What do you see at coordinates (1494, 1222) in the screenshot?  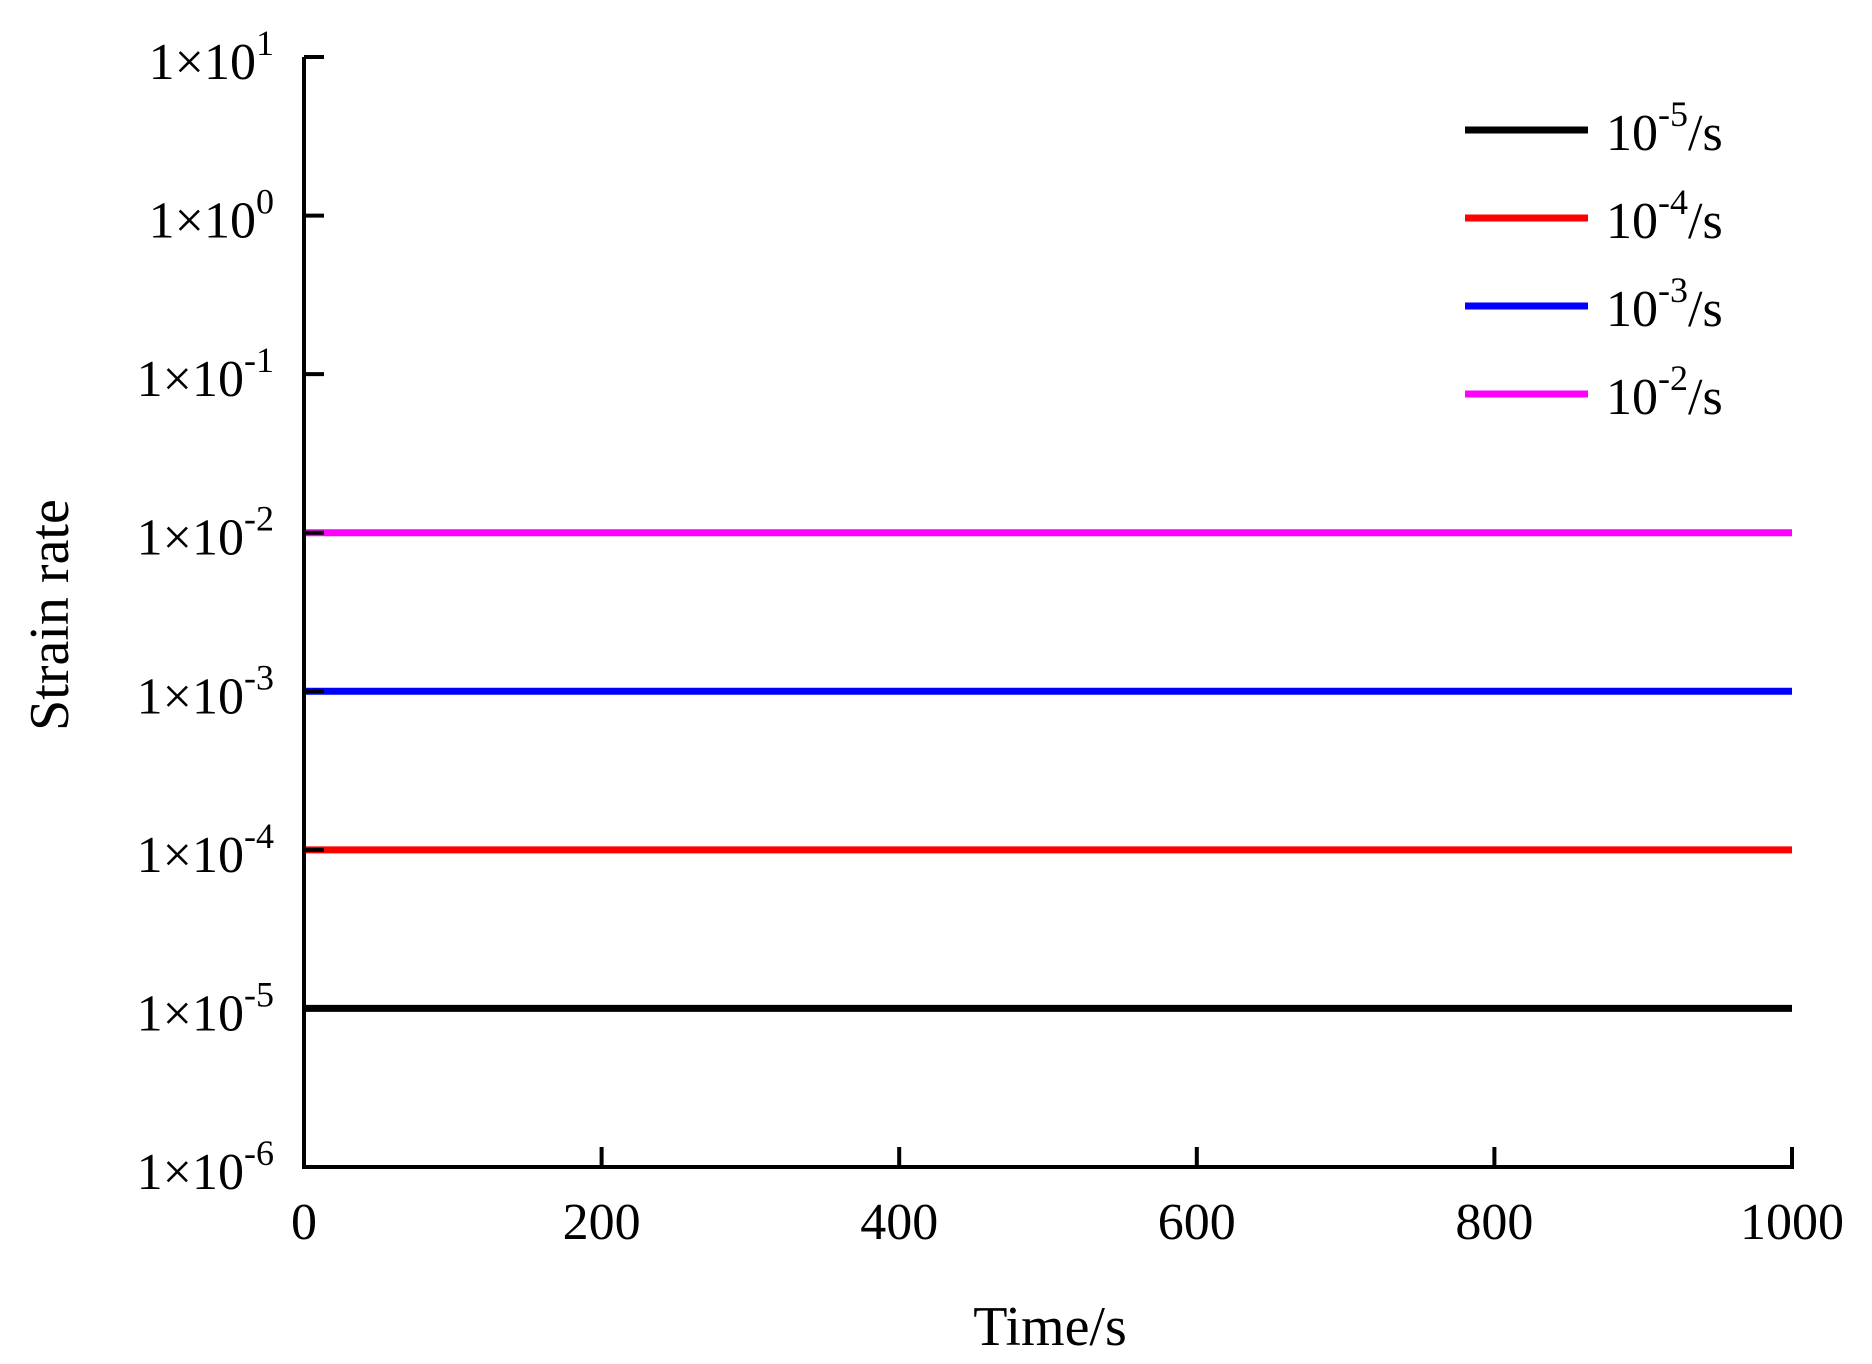 I see `x-tick-label: 800` at bounding box center [1494, 1222].